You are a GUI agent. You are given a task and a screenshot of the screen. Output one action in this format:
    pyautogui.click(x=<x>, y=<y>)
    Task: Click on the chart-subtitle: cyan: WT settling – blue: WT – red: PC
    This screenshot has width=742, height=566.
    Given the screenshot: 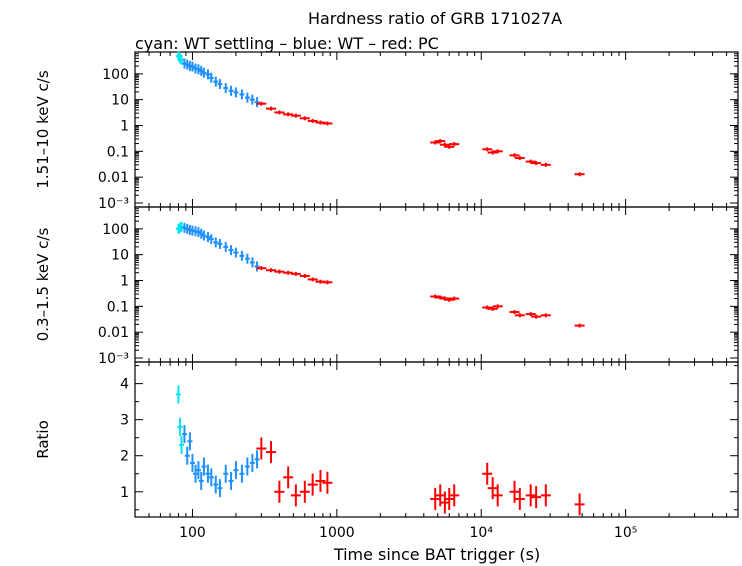 What is the action you would take?
    pyautogui.click(x=287, y=43)
    